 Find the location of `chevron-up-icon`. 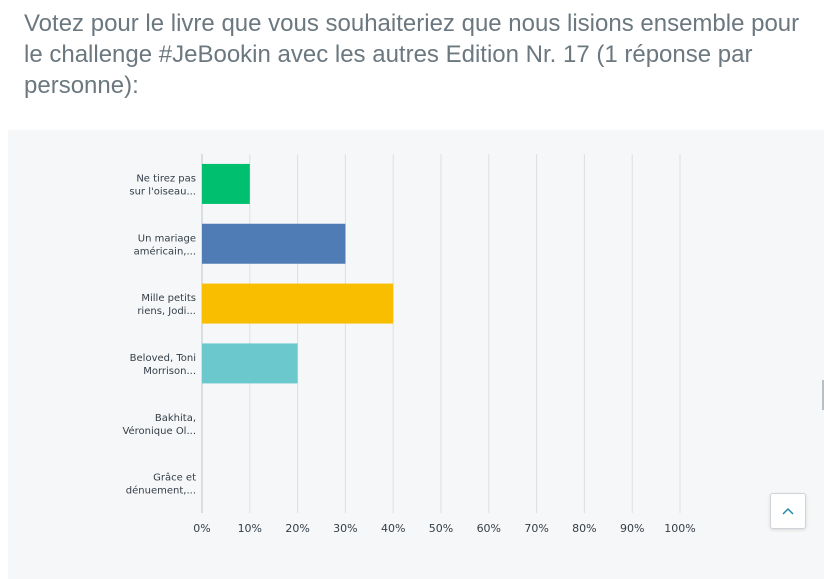

chevron-up-icon is located at coordinates (788, 511).